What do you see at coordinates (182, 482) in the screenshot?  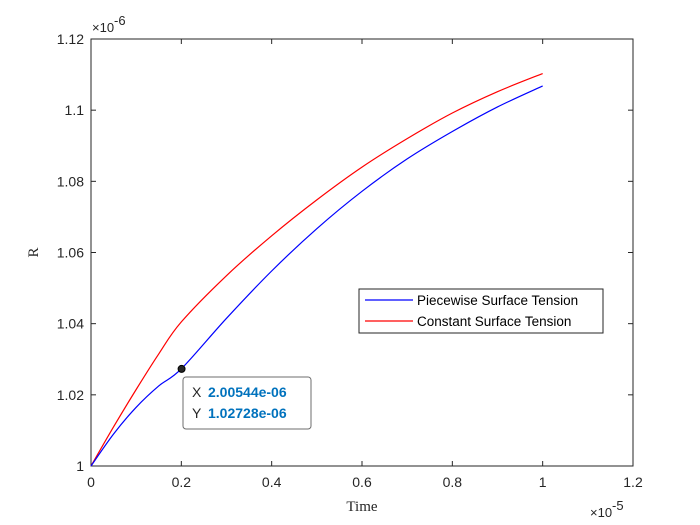 I see `x-tick-label: 0.2` at bounding box center [182, 482].